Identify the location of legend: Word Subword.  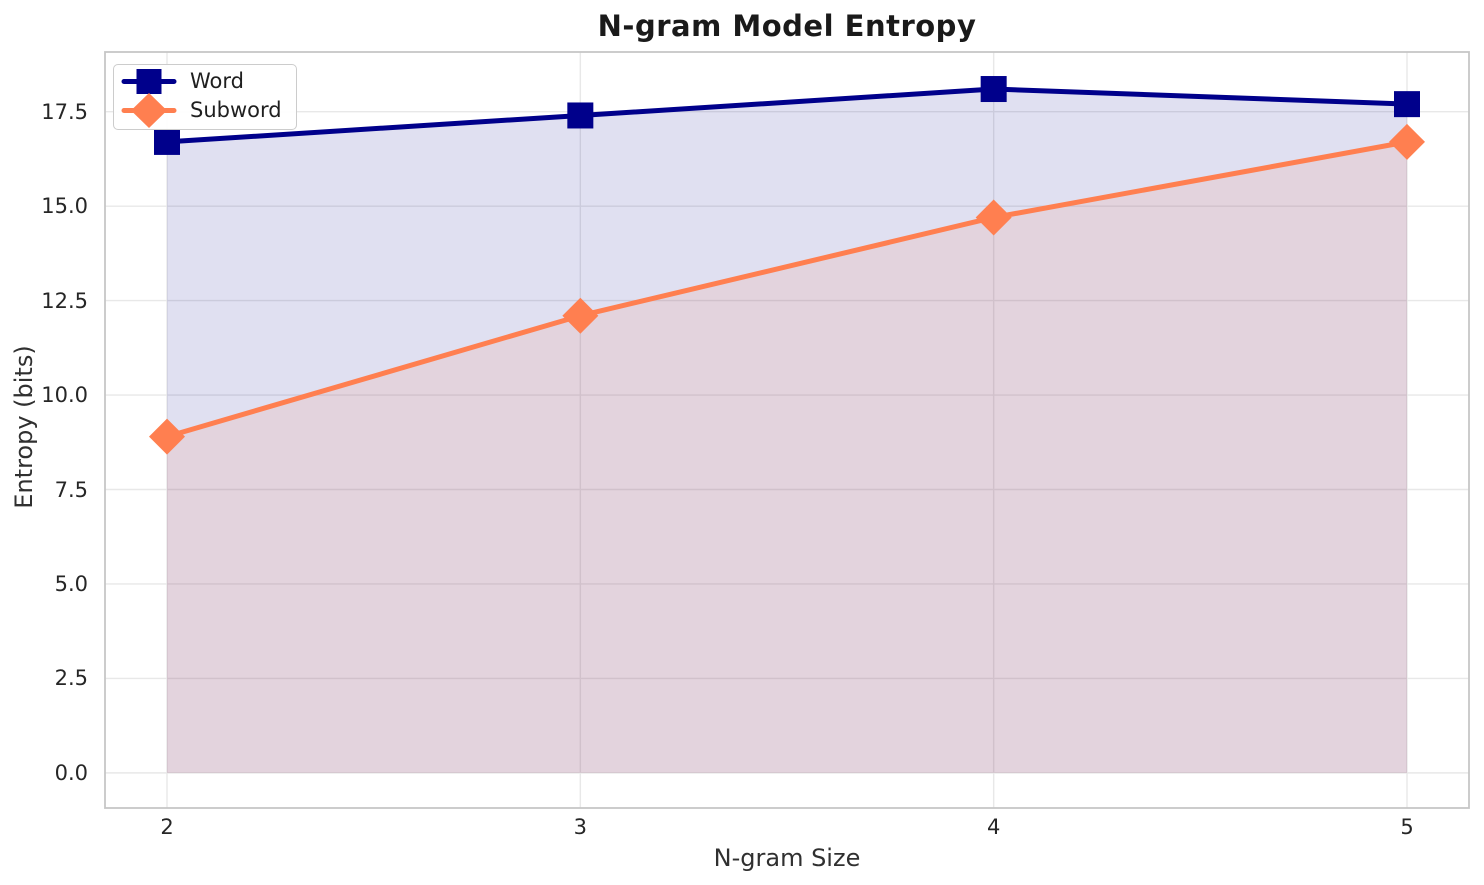
(205, 97).